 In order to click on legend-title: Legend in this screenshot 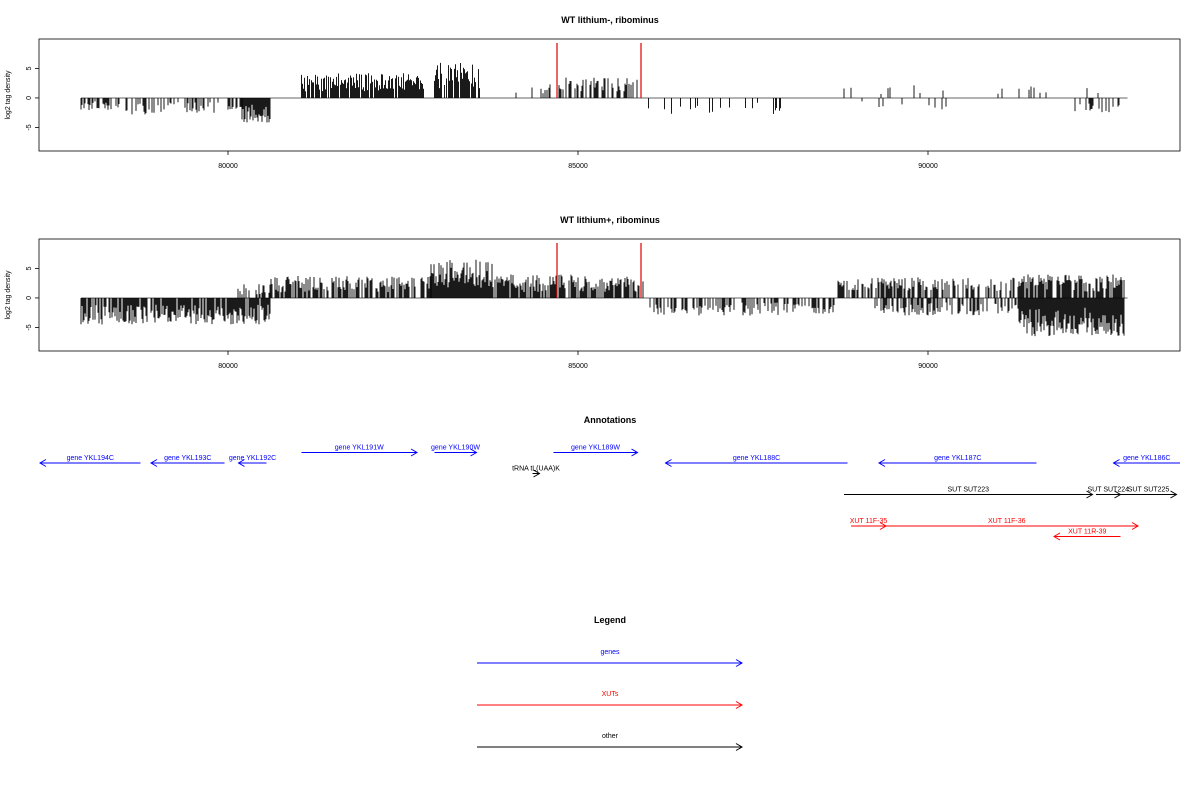, I will do `click(610, 620)`.